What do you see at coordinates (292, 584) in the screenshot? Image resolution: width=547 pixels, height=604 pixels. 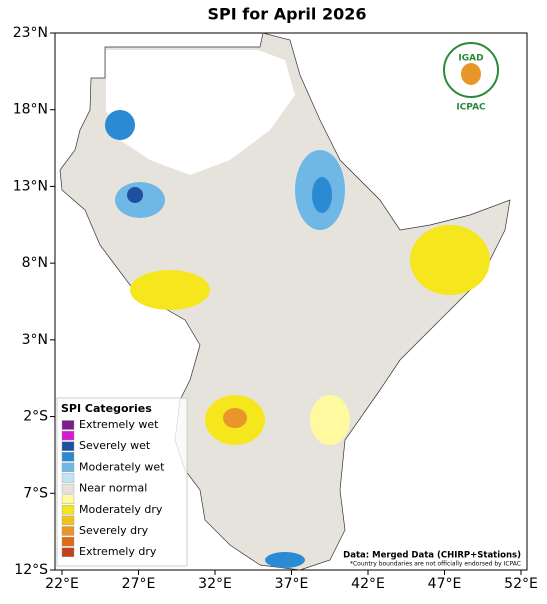 I see `x-tick-label: 37°E` at bounding box center [292, 584].